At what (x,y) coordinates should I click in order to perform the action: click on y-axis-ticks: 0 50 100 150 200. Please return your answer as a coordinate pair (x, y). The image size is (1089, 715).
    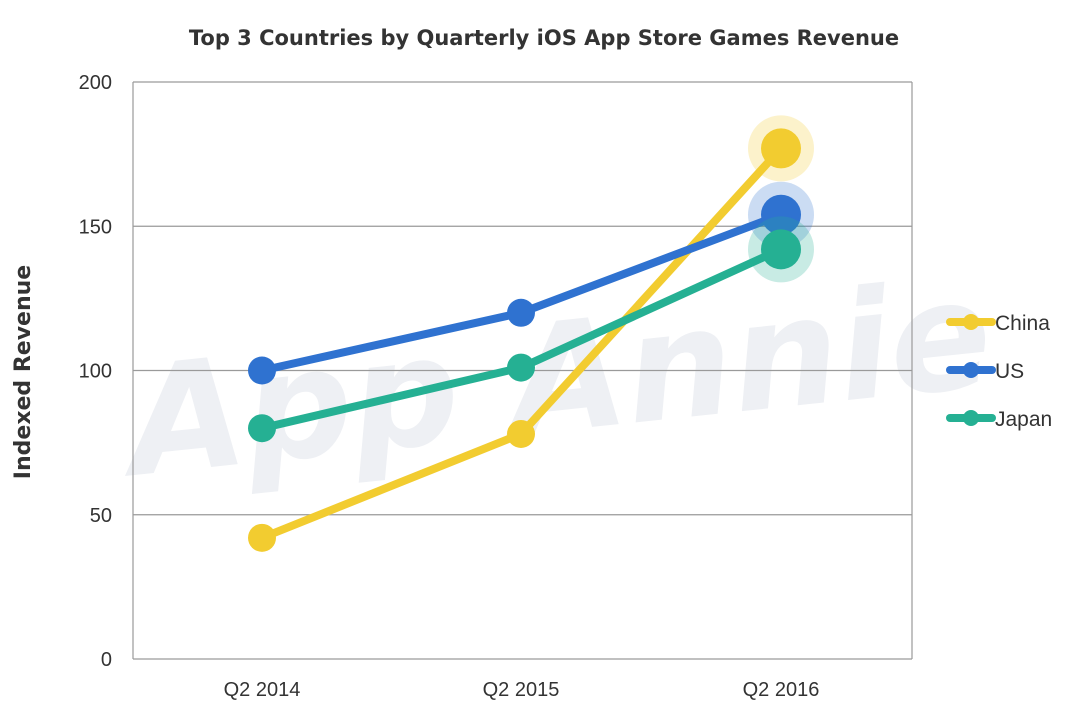
    Looking at the image, I should click on (95, 371).